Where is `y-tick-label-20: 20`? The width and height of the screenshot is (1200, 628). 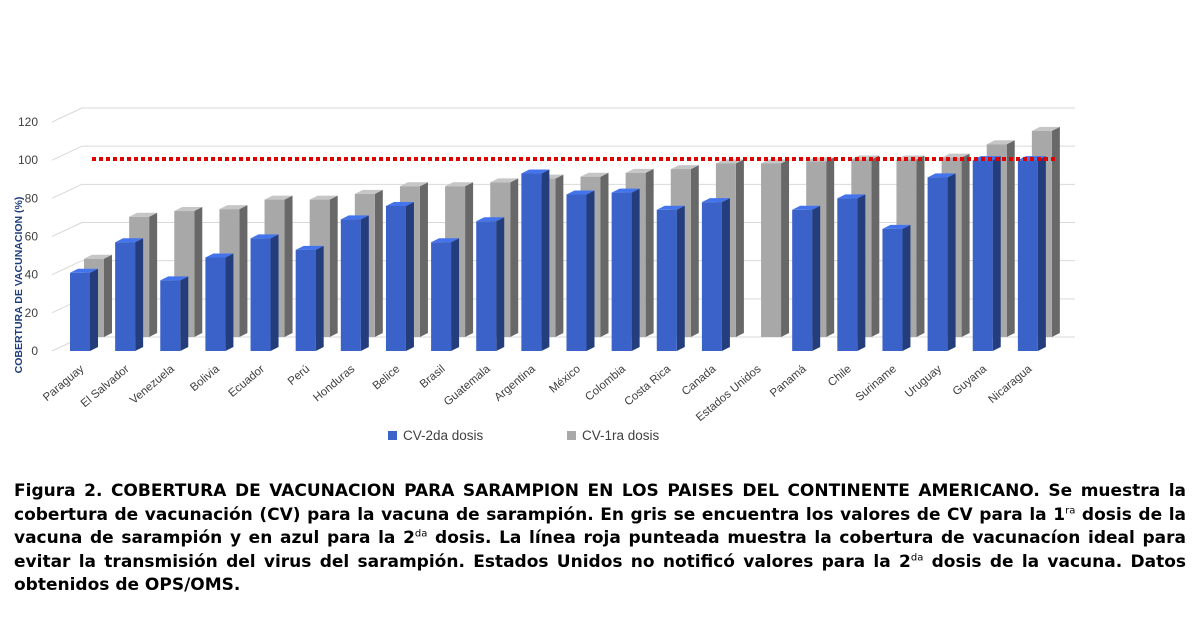
y-tick-label-20: 20 is located at coordinates (32, 313).